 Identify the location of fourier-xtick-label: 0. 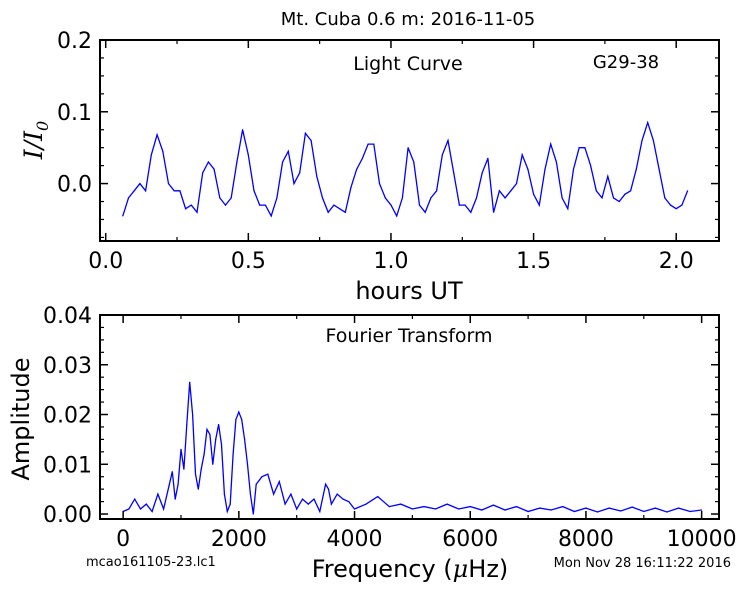
(123, 539).